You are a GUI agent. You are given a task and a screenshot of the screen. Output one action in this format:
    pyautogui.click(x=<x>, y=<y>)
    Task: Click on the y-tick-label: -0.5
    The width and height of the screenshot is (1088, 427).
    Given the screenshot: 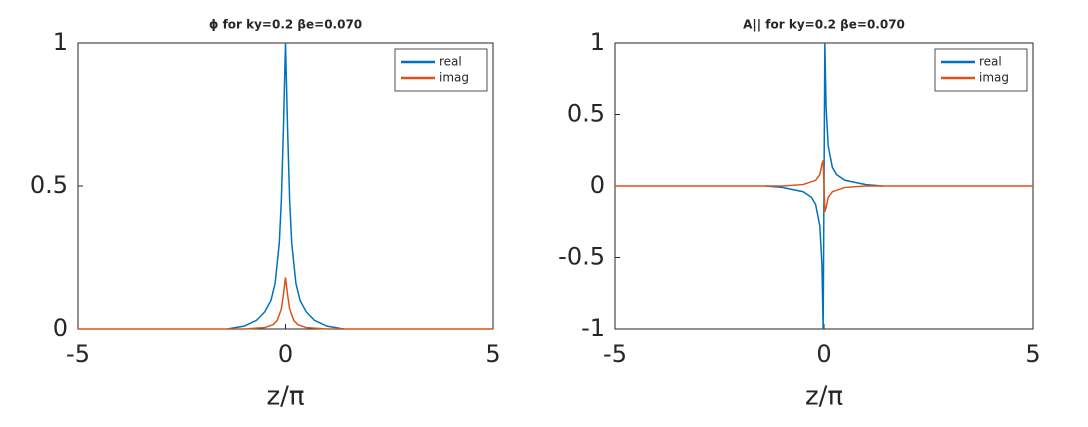 What is the action you would take?
    pyautogui.click(x=581, y=257)
    